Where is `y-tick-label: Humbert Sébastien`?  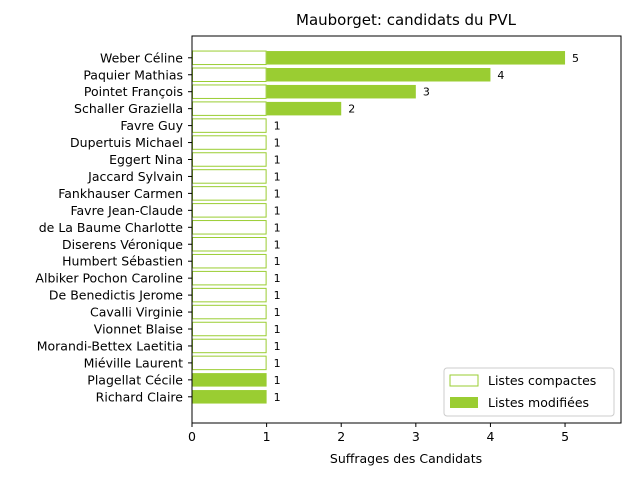 y-tick-label: Humbert Sébastien is located at coordinates (122, 261).